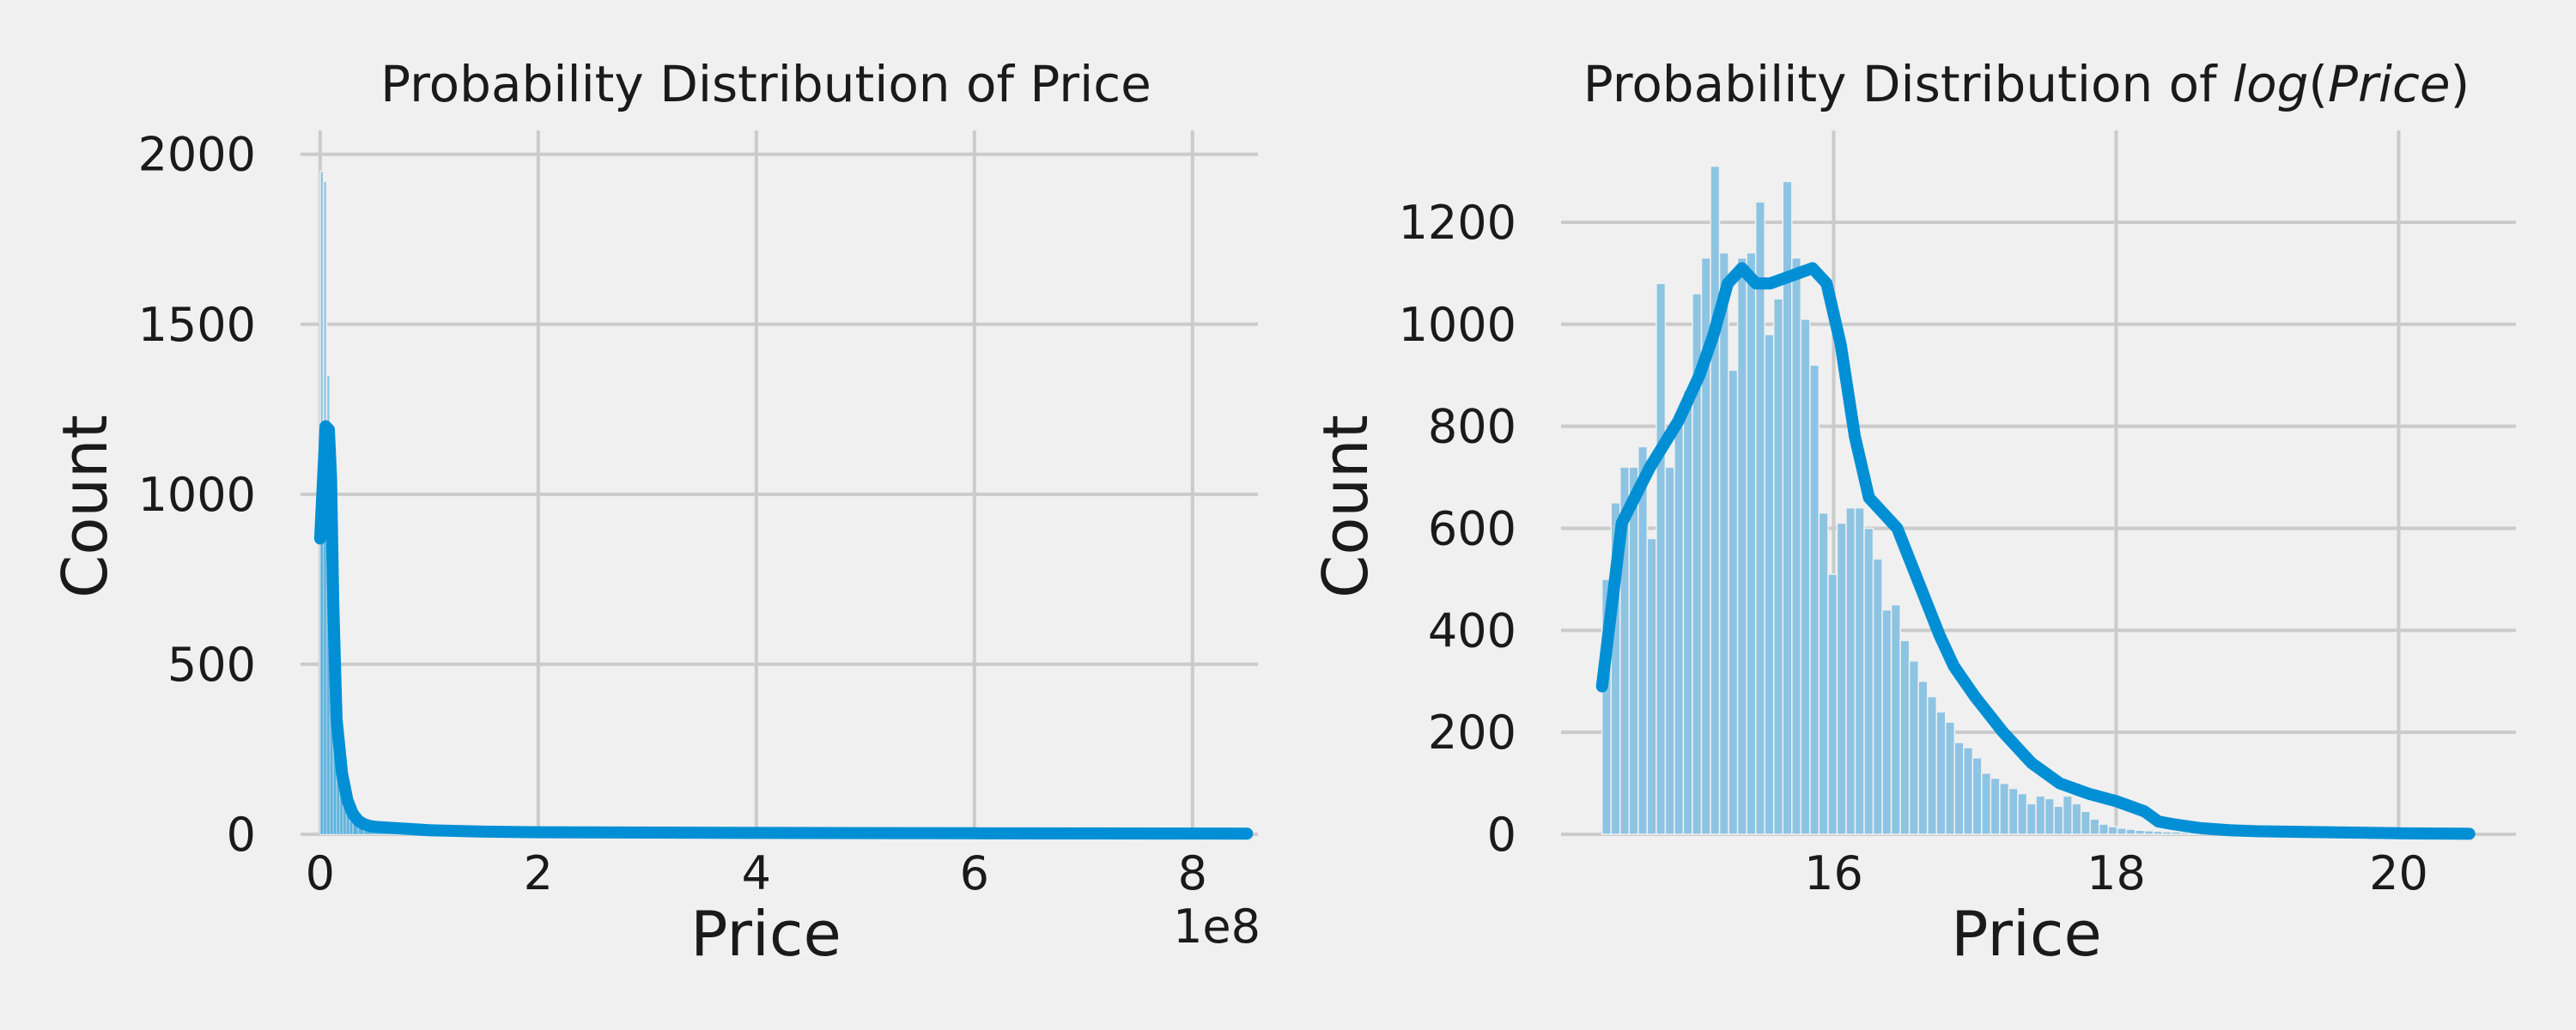 This screenshot has width=2576, height=1030. Describe the element at coordinates (974, 873) in the screenshot. I see `x-tick-label: 6` at that location.